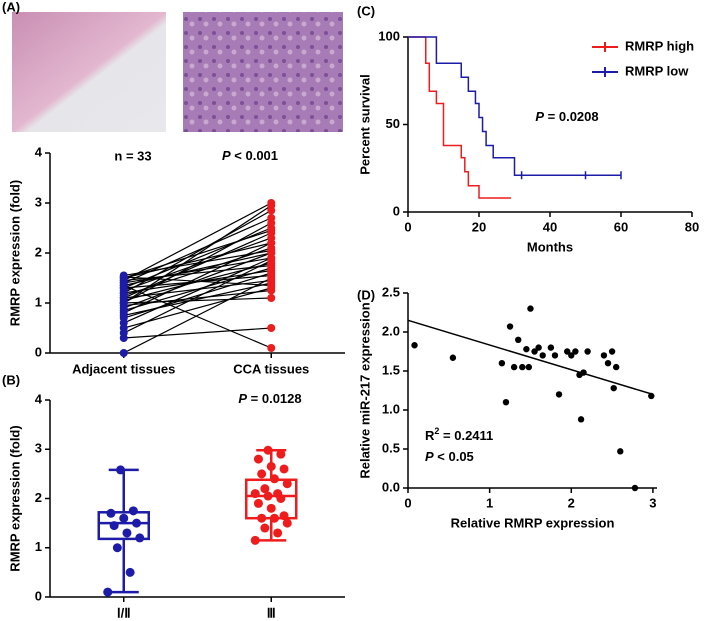 The image size is (709, 621). Describe the element at coordinates (550, 246) in the screenshot. I see `x-axis-label: Months` at that location.